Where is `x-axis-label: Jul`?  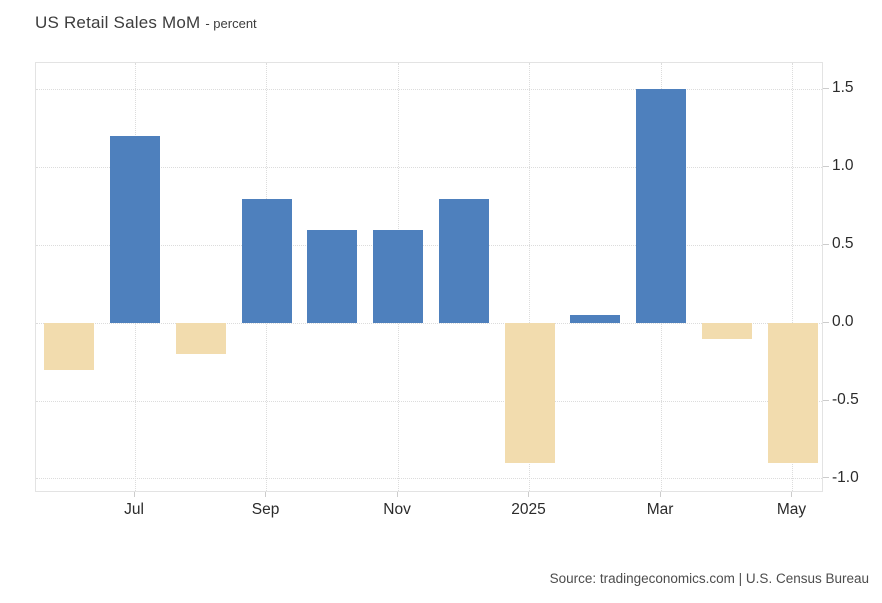 x-axis-label: Jul is located at coordinates (134, 509).